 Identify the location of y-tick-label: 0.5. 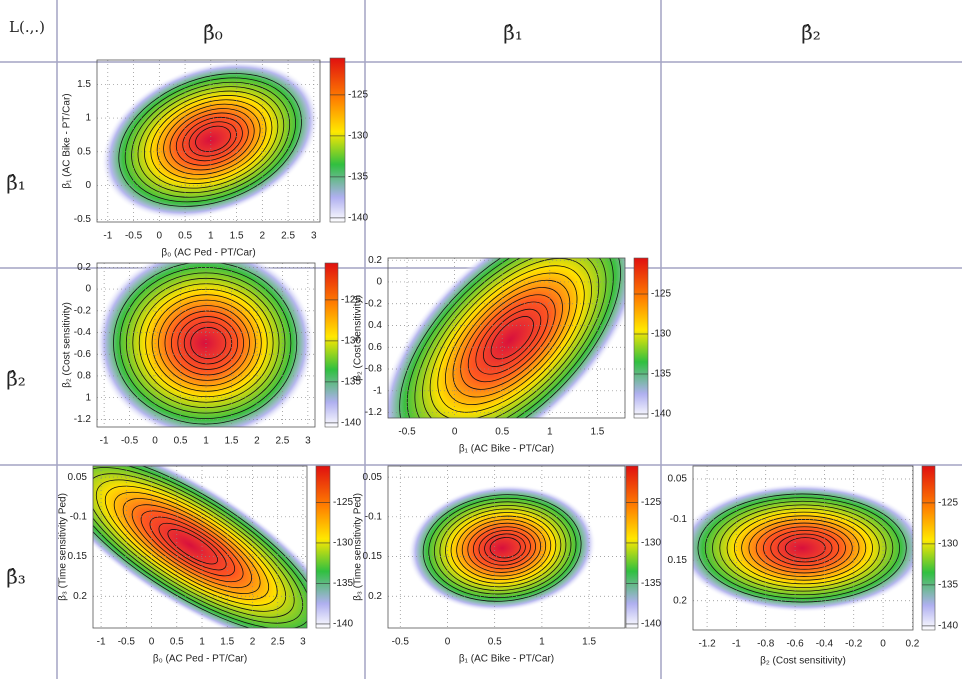
(84, 151).